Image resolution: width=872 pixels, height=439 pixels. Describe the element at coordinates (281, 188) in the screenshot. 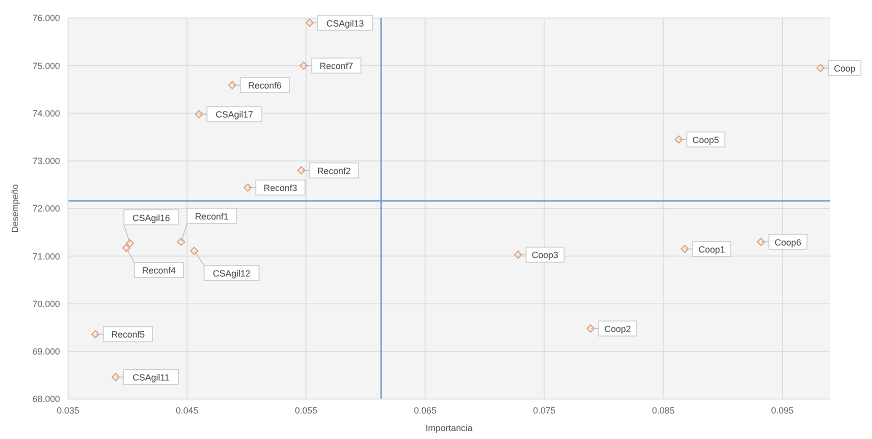

I see `annotation: Reconf3` at that location.